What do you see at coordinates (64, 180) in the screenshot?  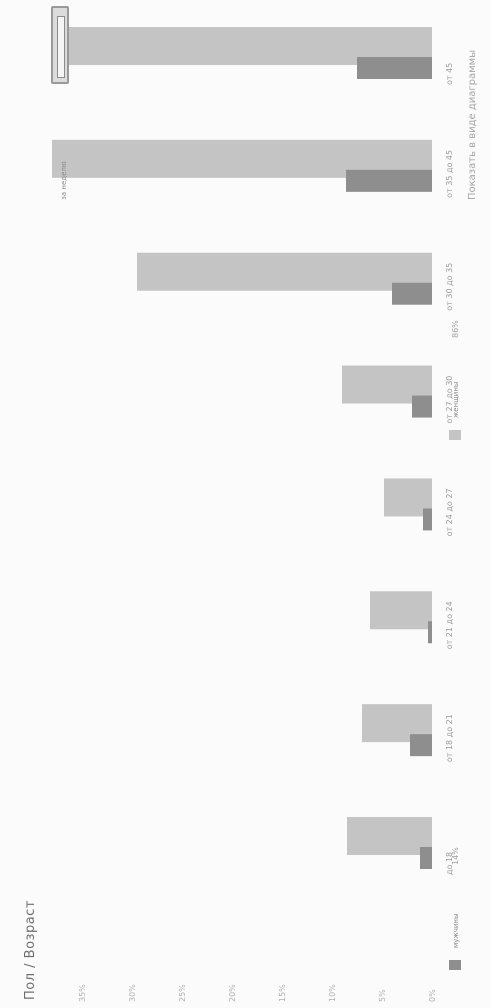 I see `annotation-label: за неделю` at bounding box center [64, 180].